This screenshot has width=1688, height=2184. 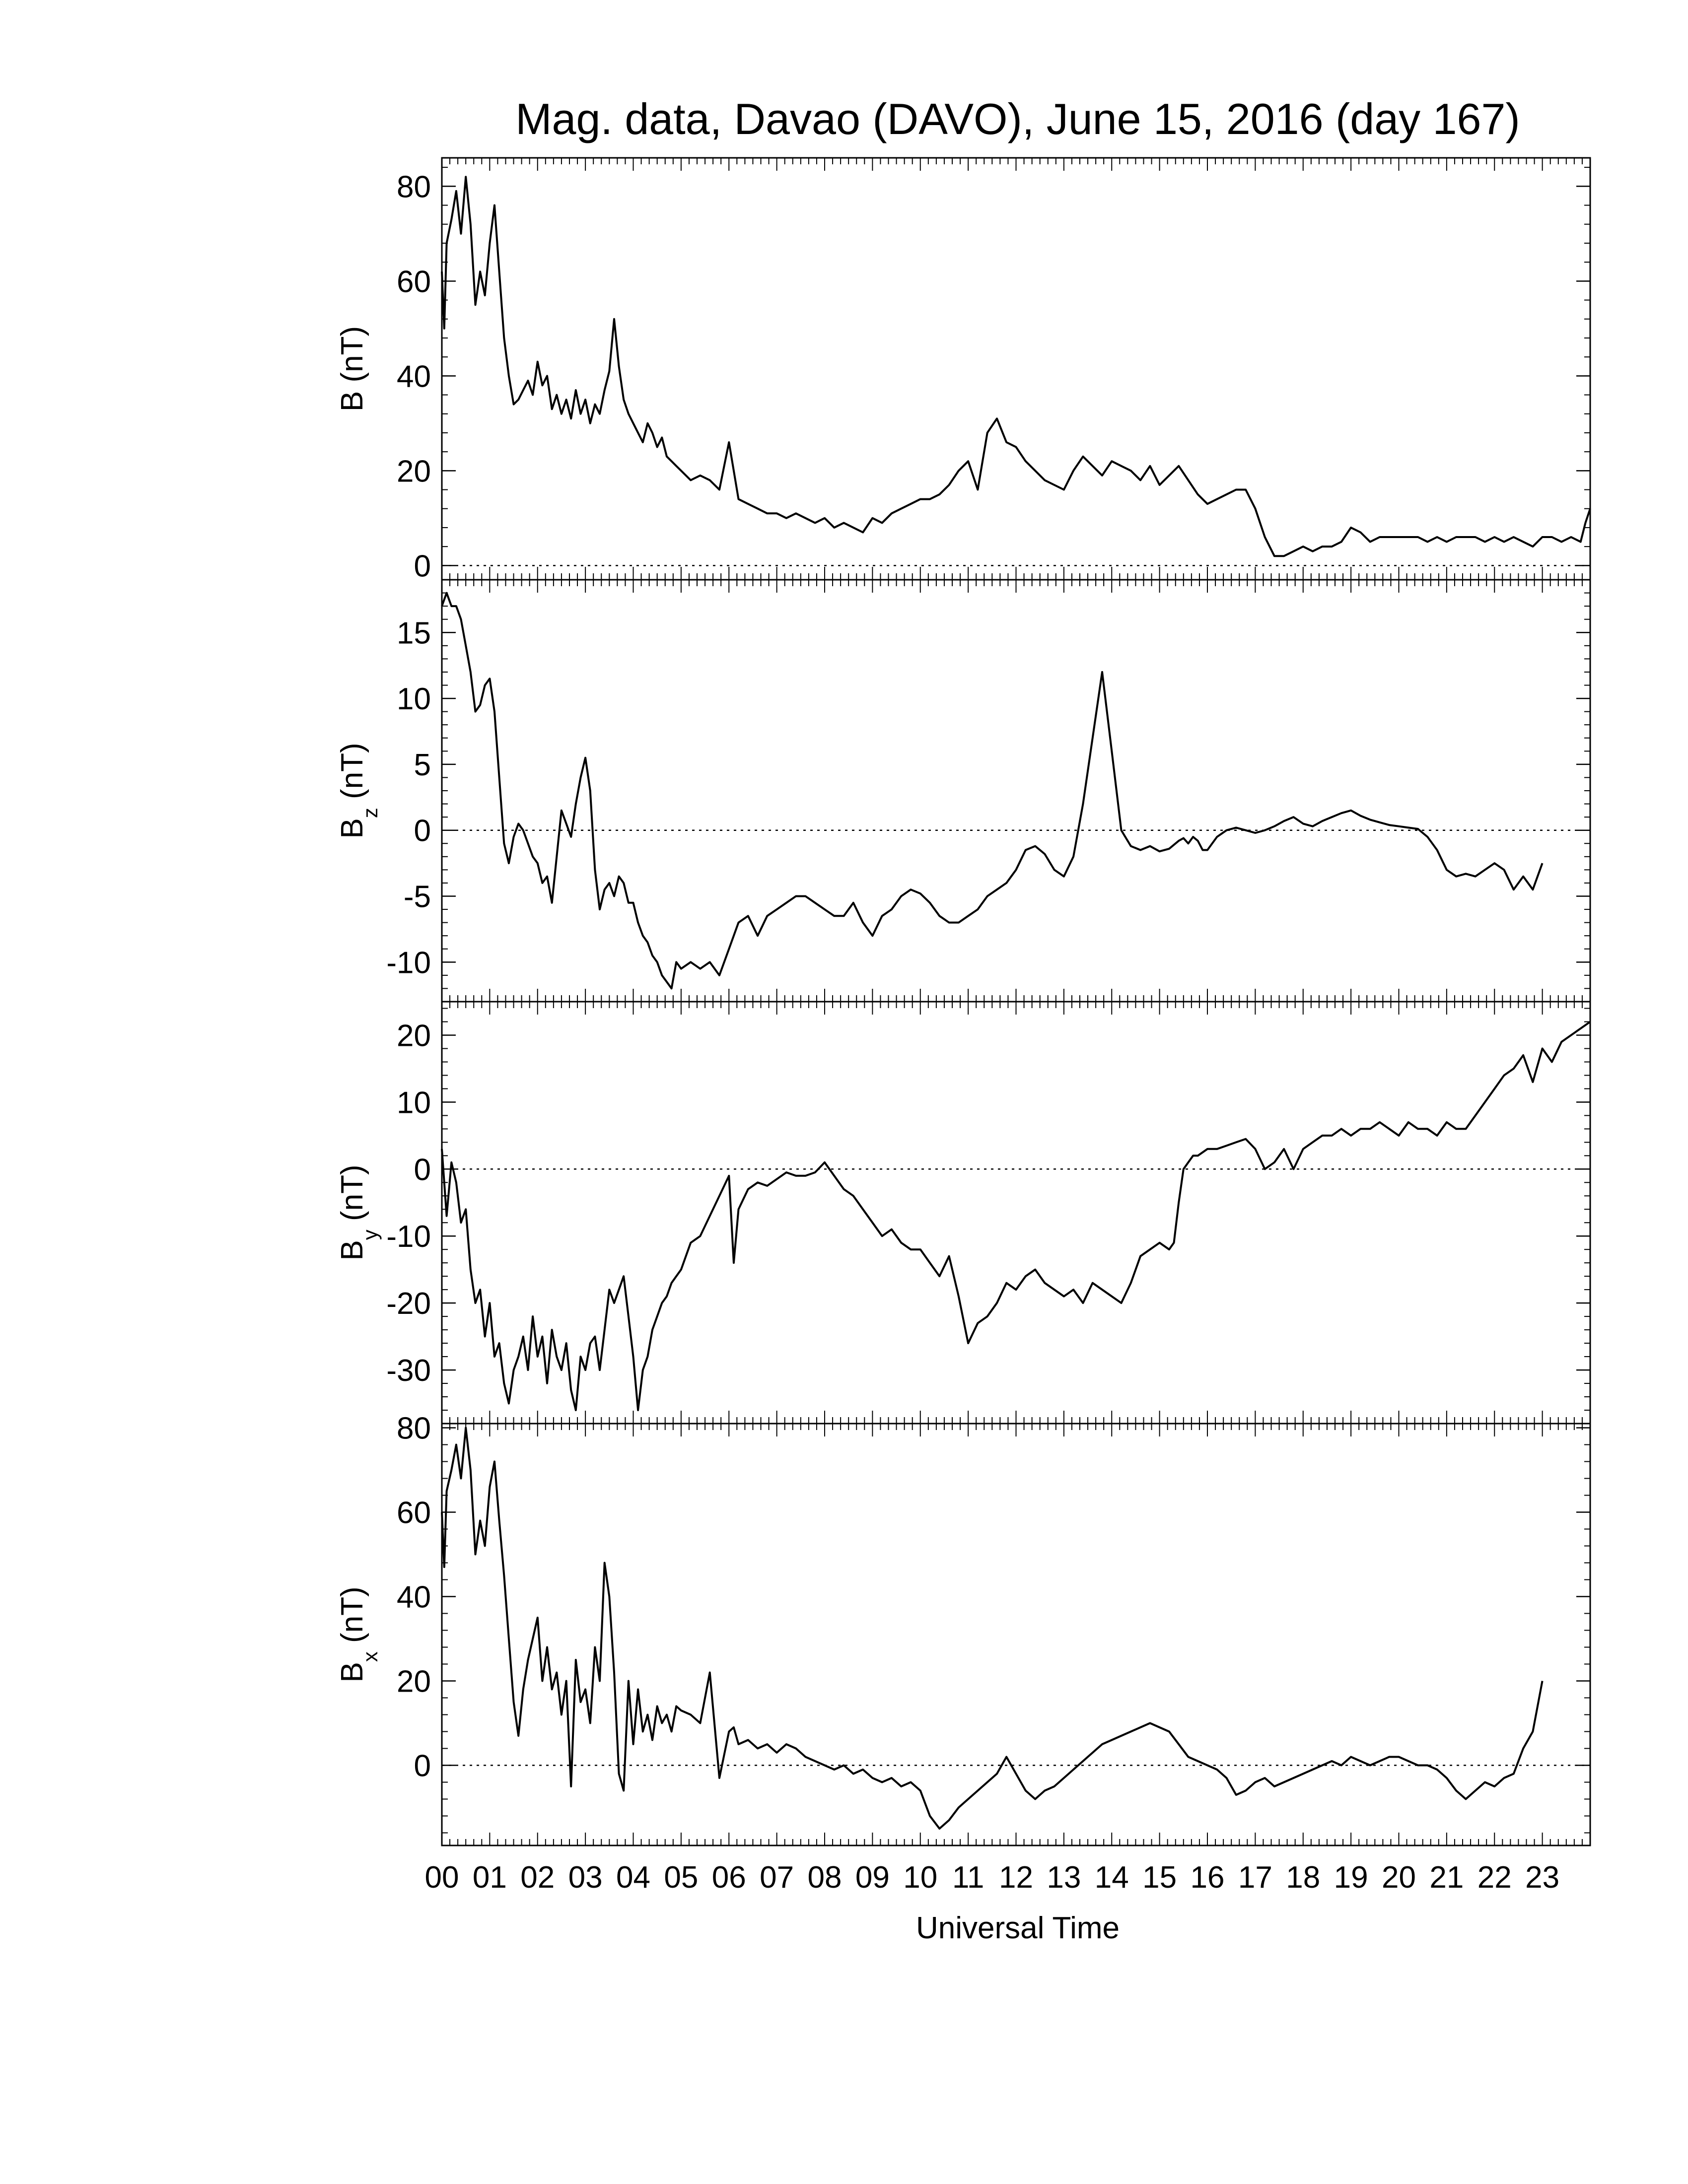 What do you see at coordinates (920, 1877) in the screenshot?
I see `x-tick-label: 10` at bounding box center [920, 1877].